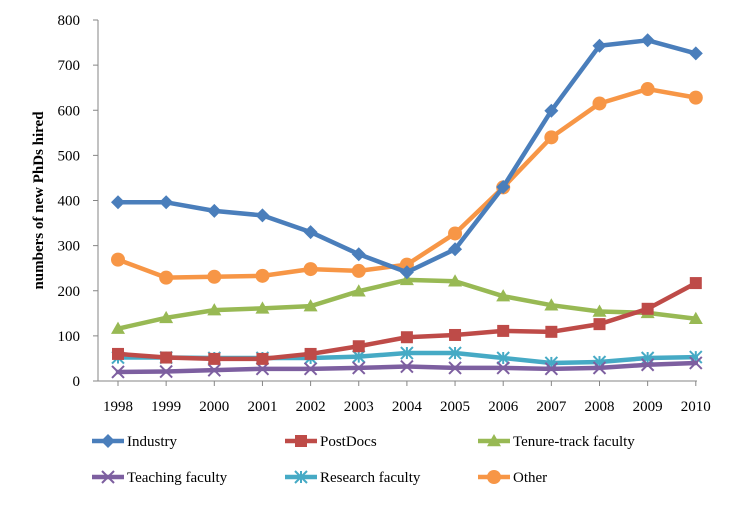  Describe the element at coordinates (551, 110) in the screenshot. I see `point-industry-2007` at that location.